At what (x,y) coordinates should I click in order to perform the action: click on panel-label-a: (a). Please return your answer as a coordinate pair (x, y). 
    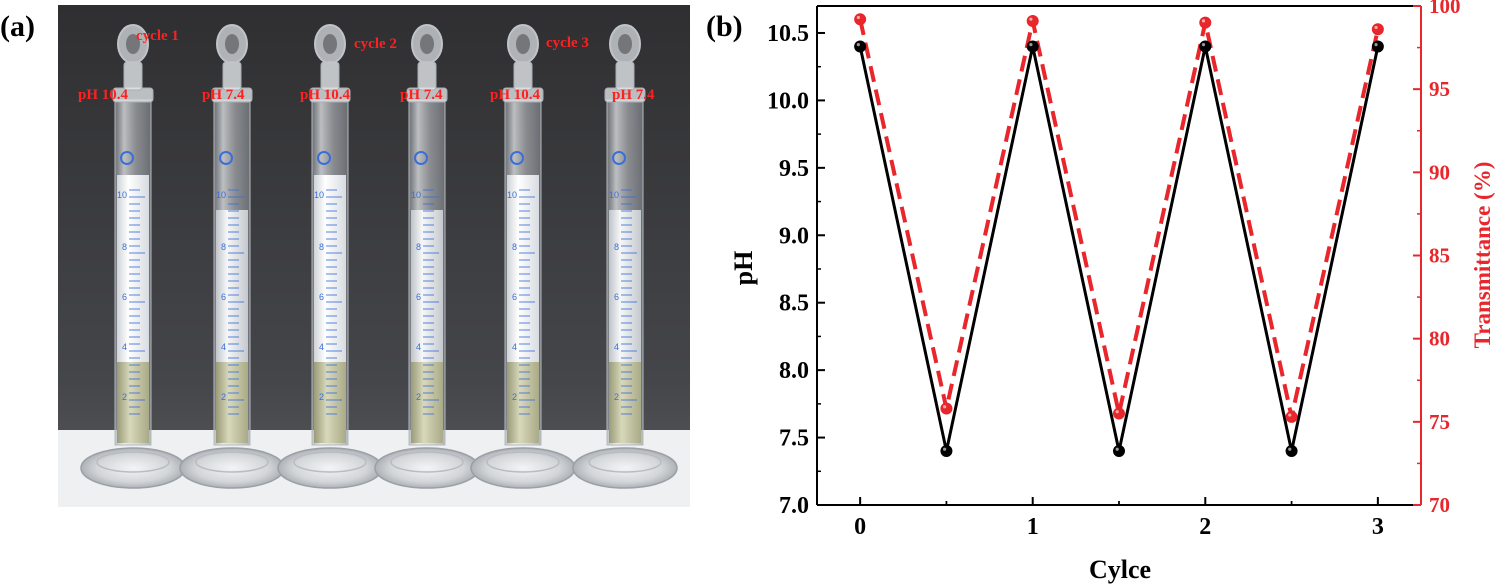
    Looking at the image, I should click on (17, 26).